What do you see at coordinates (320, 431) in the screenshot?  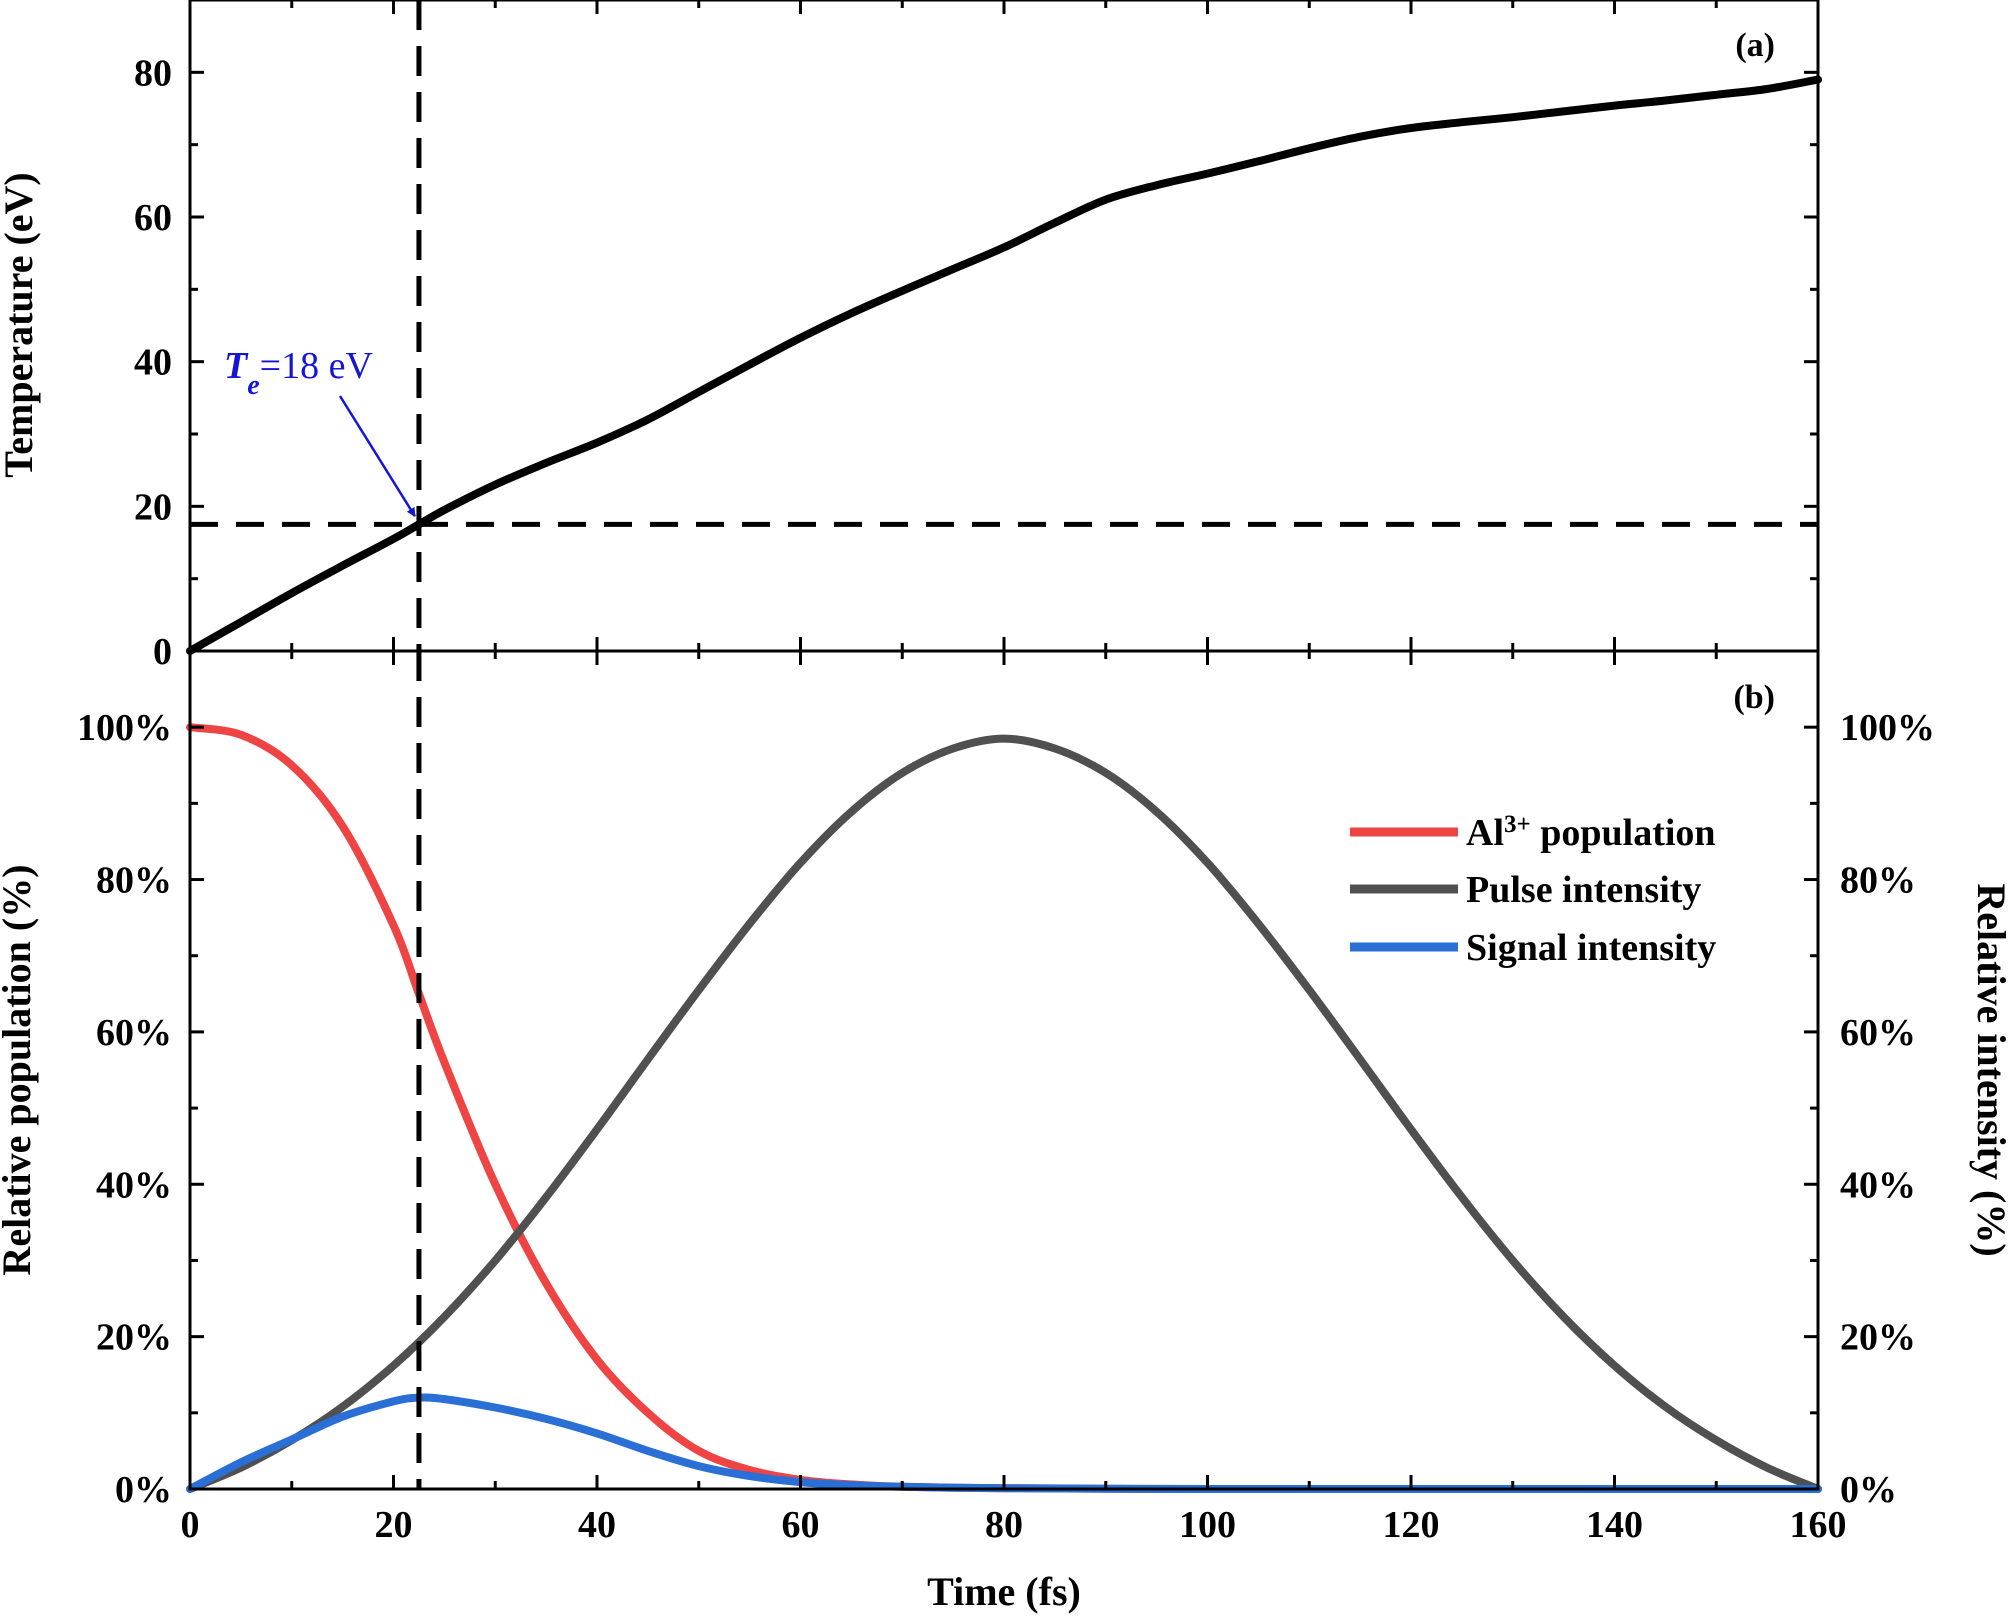 I see `temperature-annotation: Te=18 eV` at bounding box center [320, 431].